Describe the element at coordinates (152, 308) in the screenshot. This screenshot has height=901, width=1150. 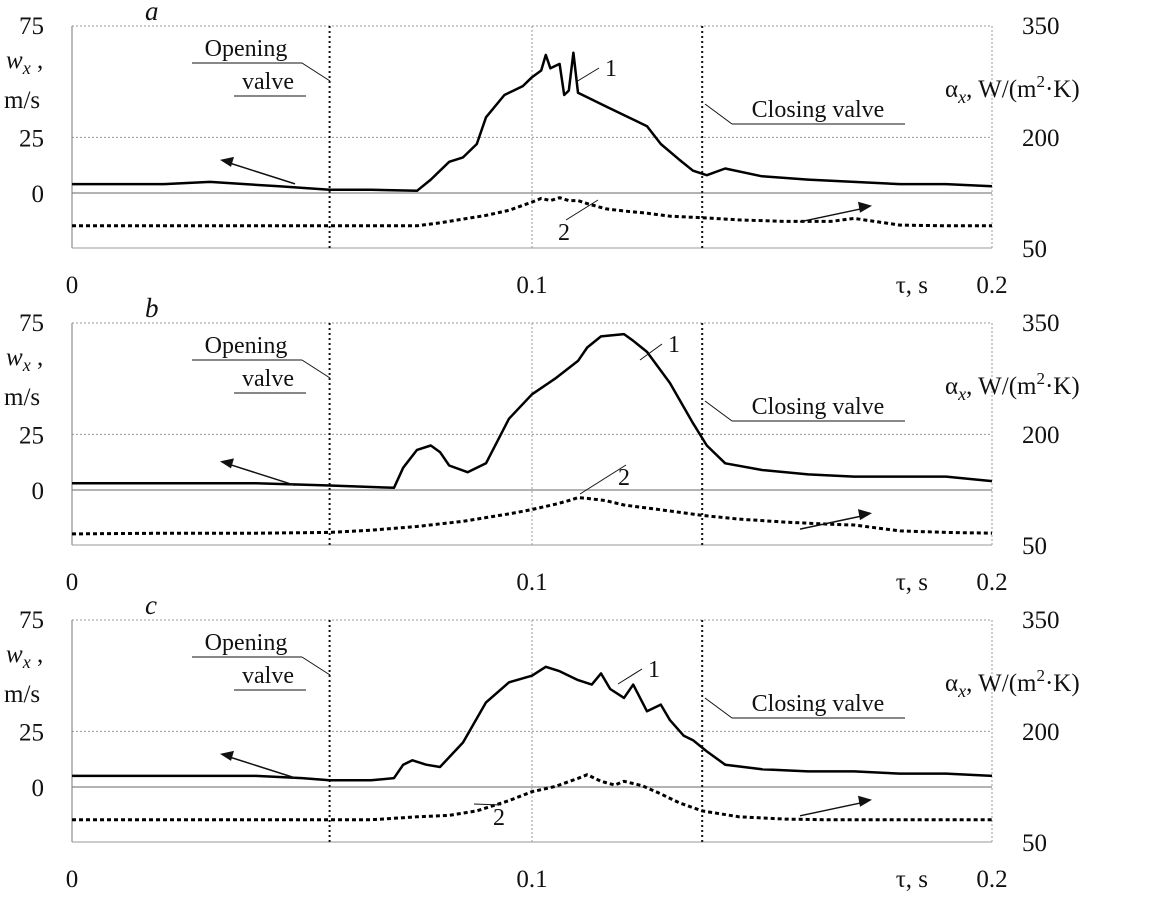
I see `panel-label: b` at that location.